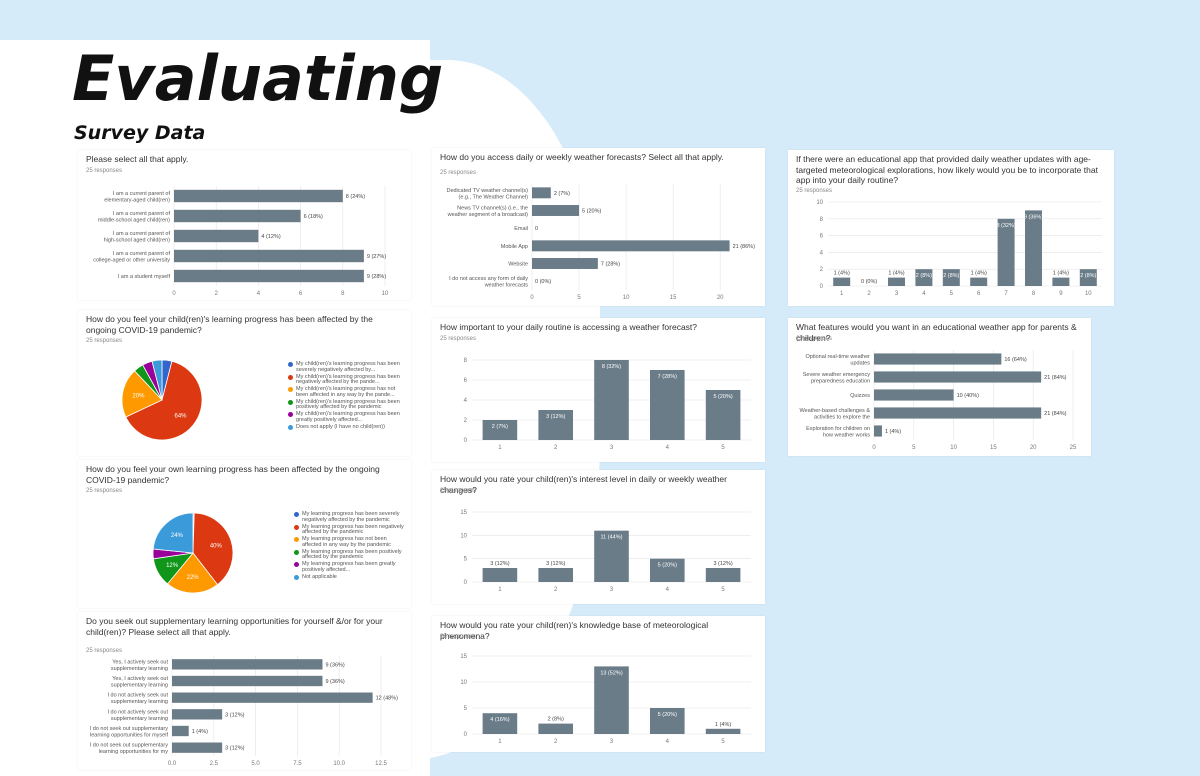 This screenshot has height=776, width=1200. Describe the element at coordinates (216, 547) in the screenshot. I see `slice-label: 40%` at that location.